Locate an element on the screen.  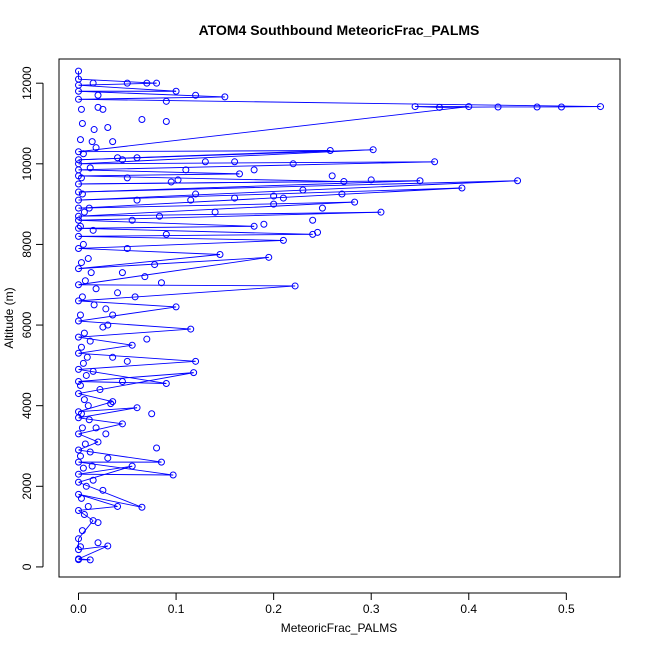
chart-title: ATOM4 Southbound MeteoricFrac_PALMS is located at coordinates (339, 30).